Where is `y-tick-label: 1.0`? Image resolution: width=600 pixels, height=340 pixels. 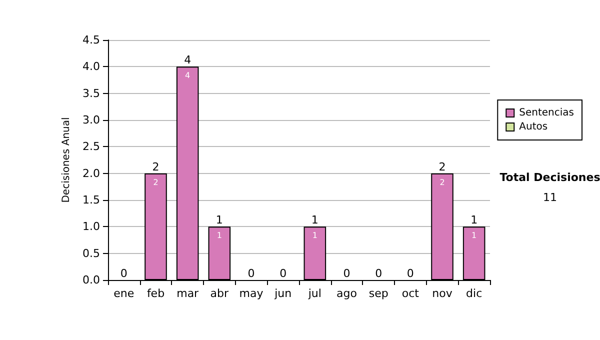 y-tick-label: 1.0 is located at coordinates (91, 227).